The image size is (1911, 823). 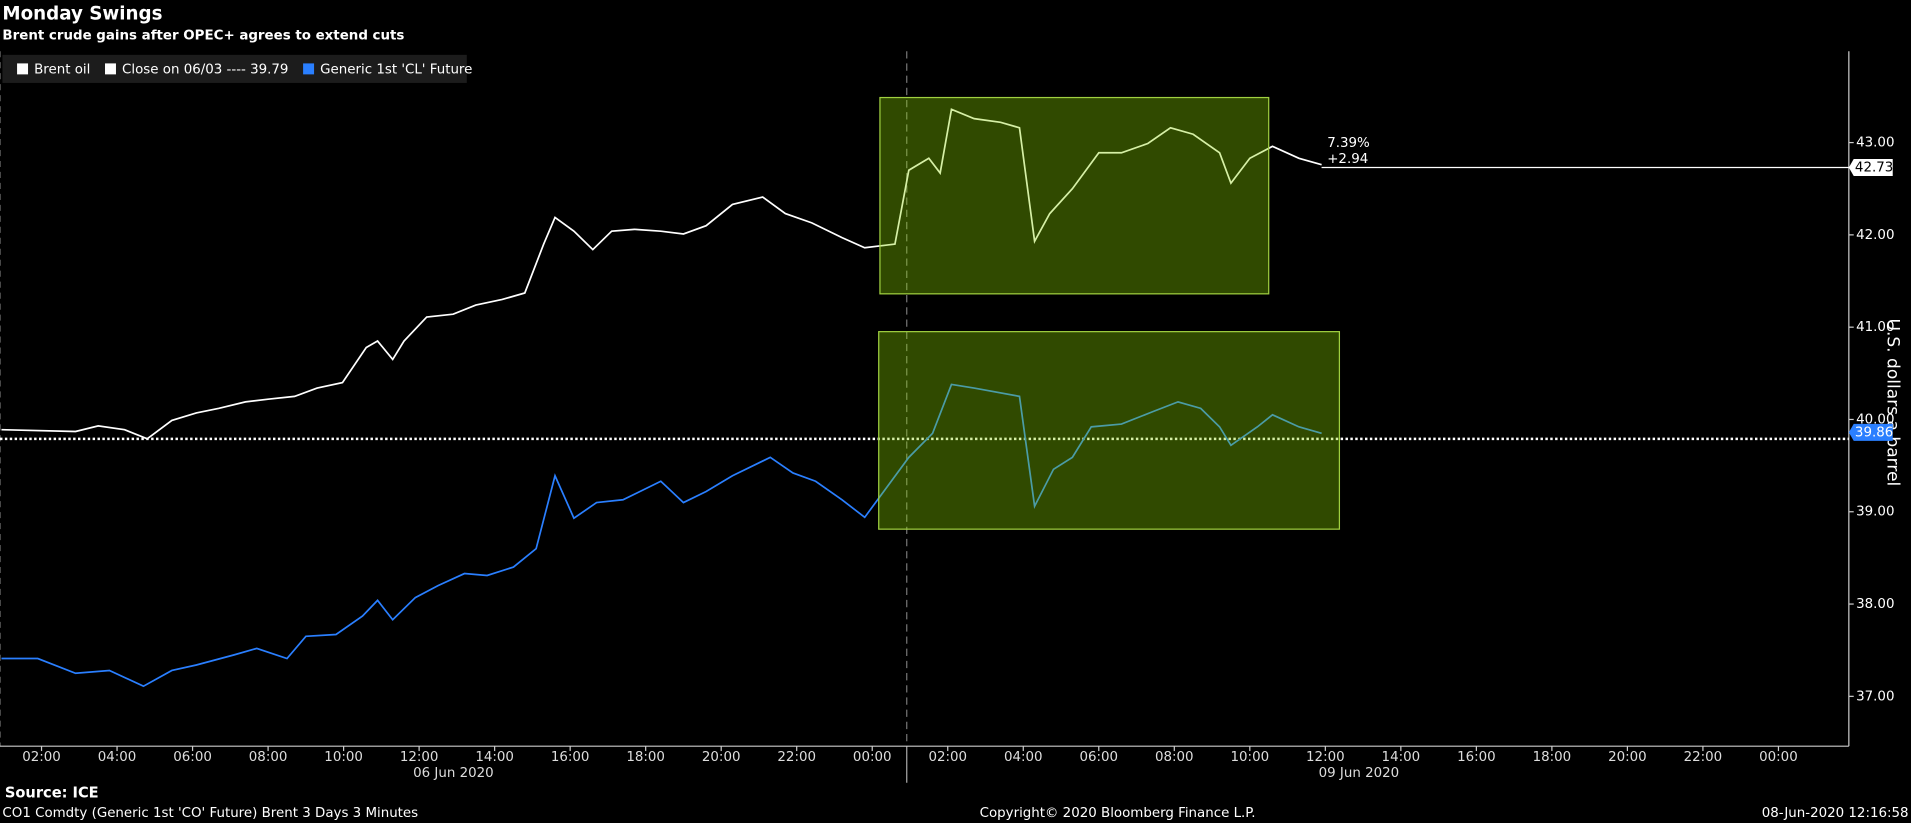 What do you see at coordinates (1875, 327) in the screenshot?
I see `y-tick-label: 41.00` at bounding box center [1875, 327].